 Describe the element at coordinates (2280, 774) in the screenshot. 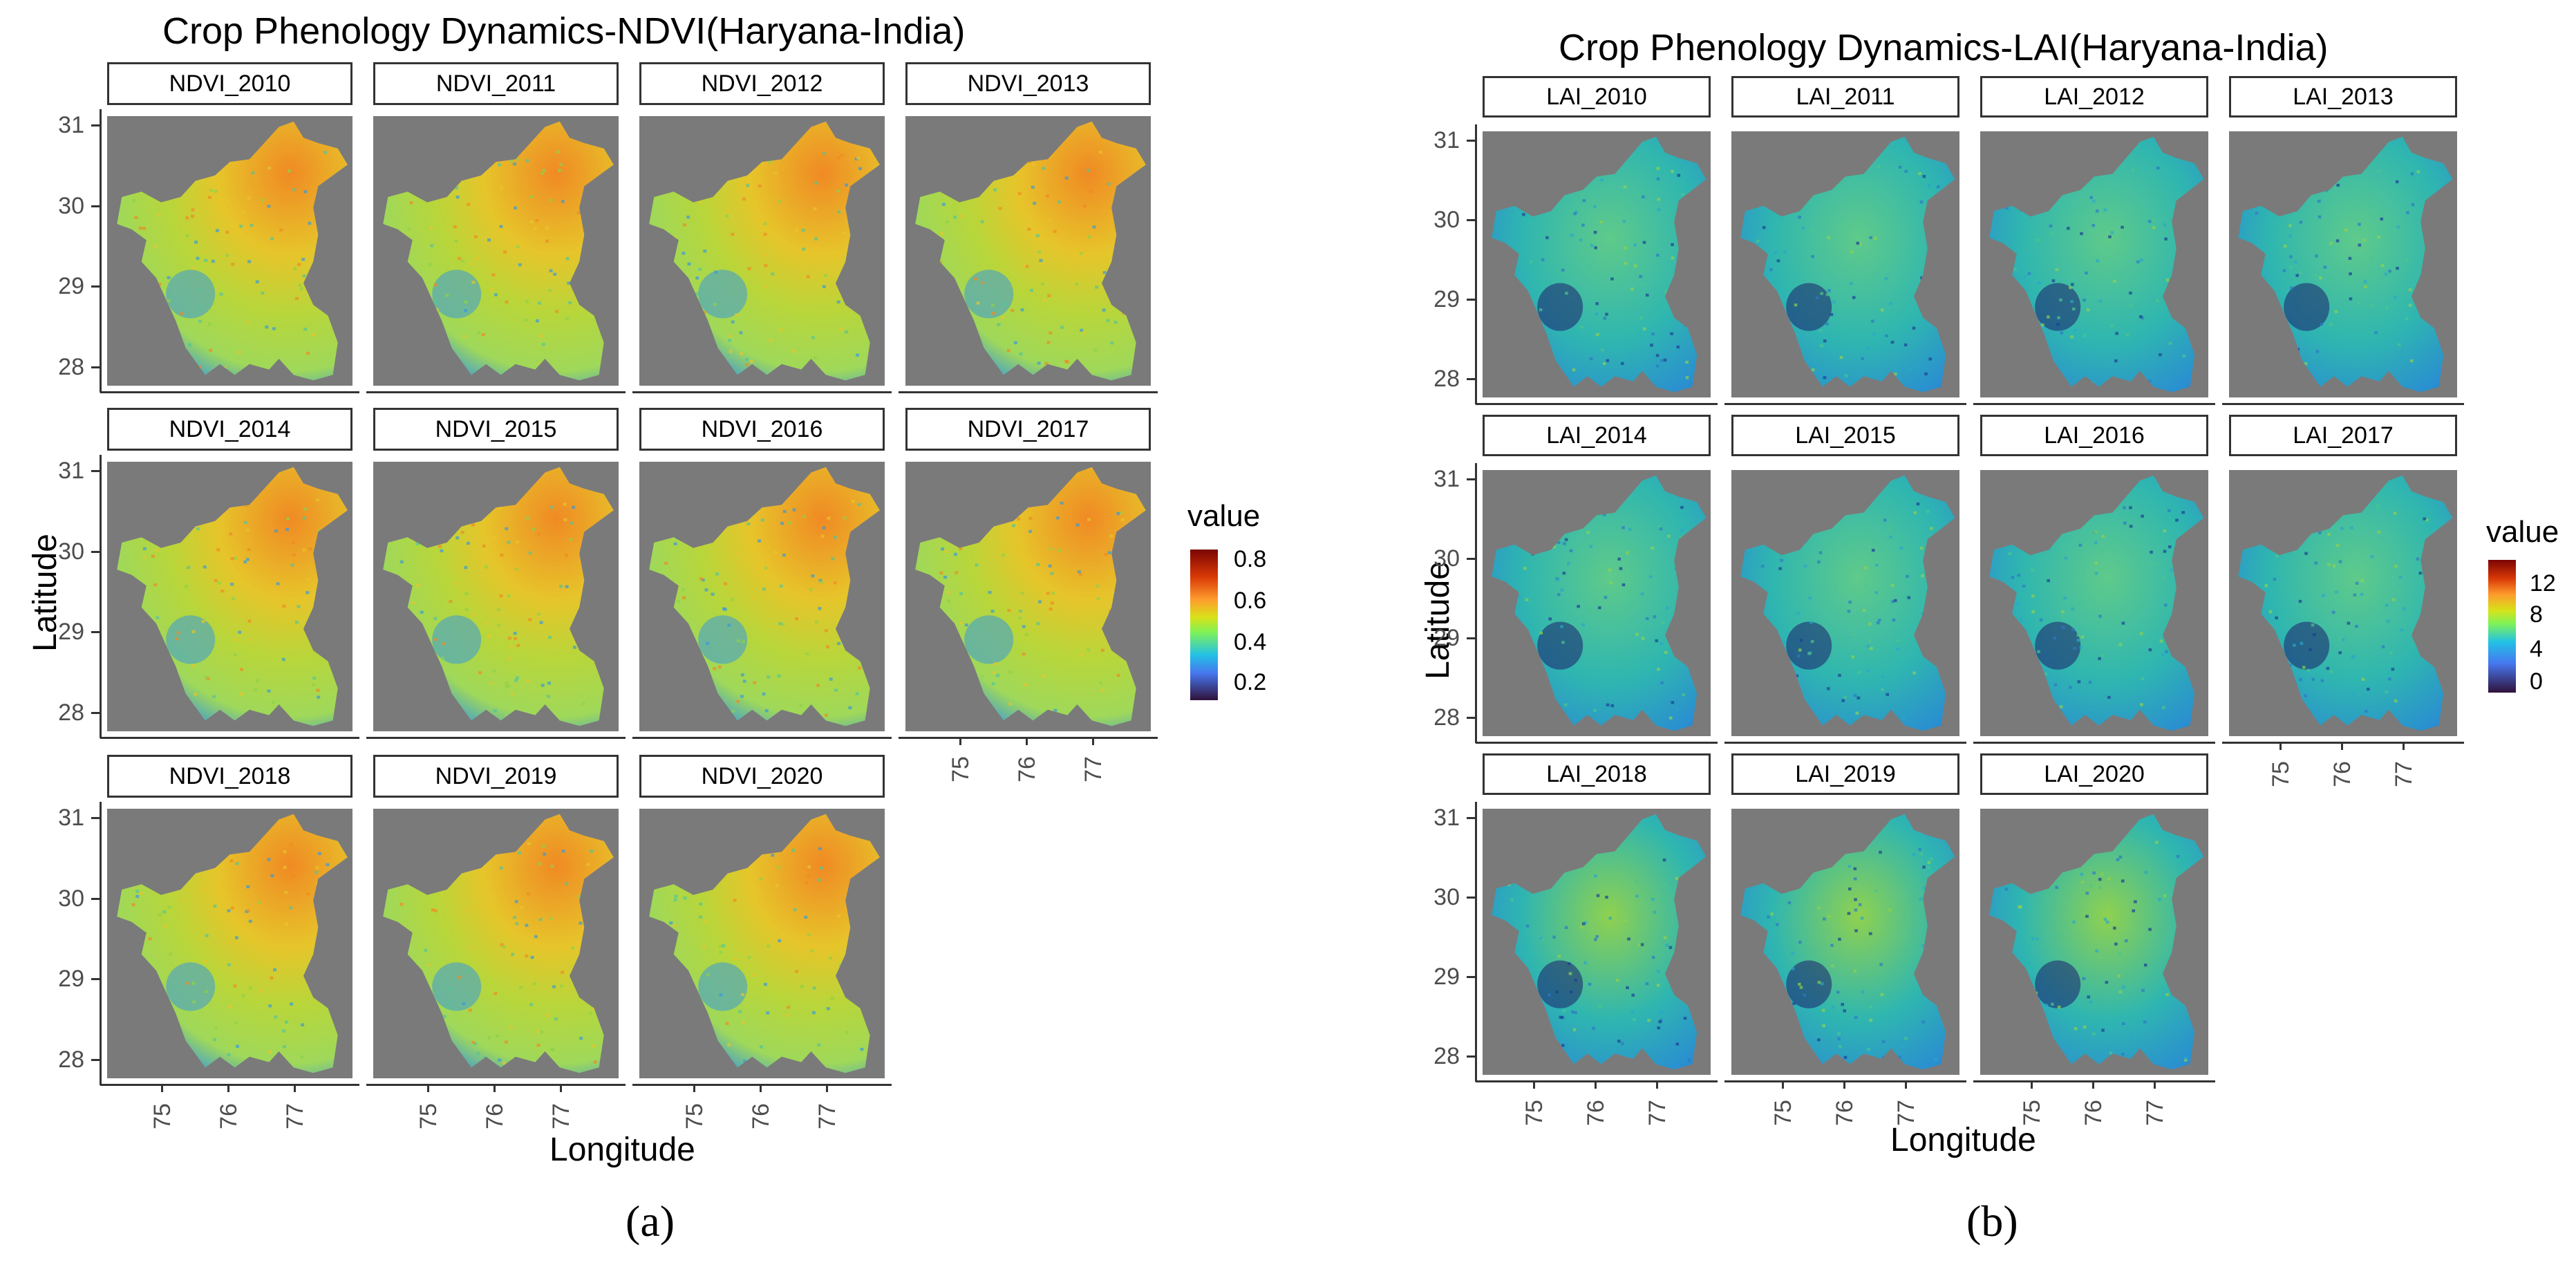

I see `x-tick-label: 75` at that location.